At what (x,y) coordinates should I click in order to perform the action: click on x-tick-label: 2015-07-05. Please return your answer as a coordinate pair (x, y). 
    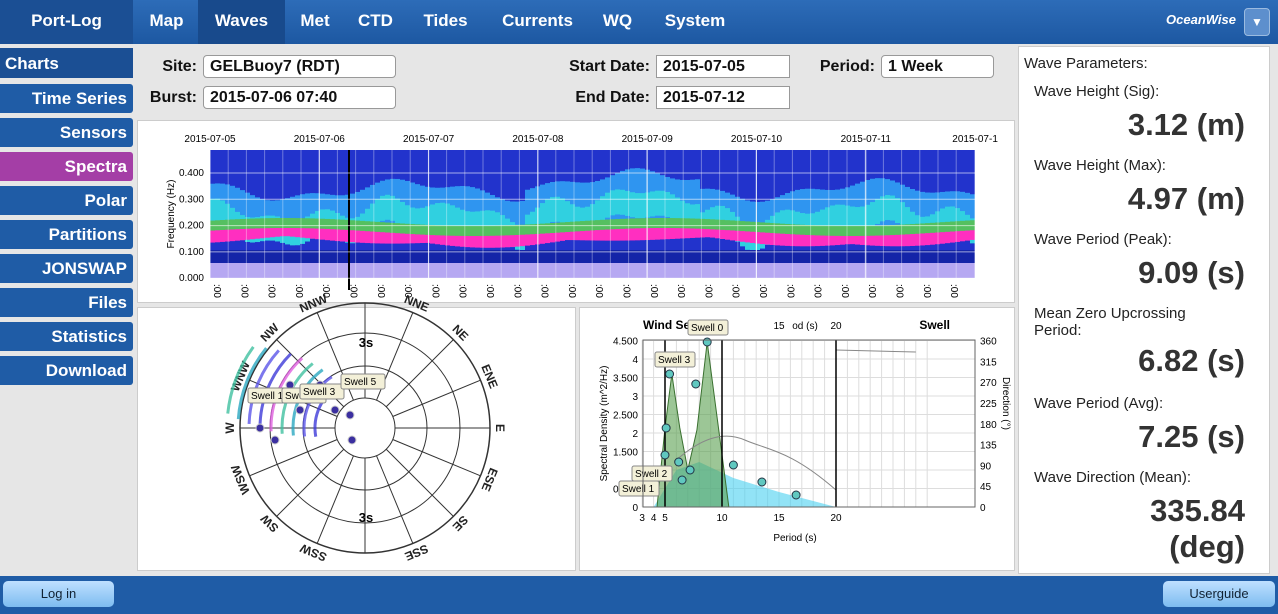
    Looking at the image, I should click on (210, 139).